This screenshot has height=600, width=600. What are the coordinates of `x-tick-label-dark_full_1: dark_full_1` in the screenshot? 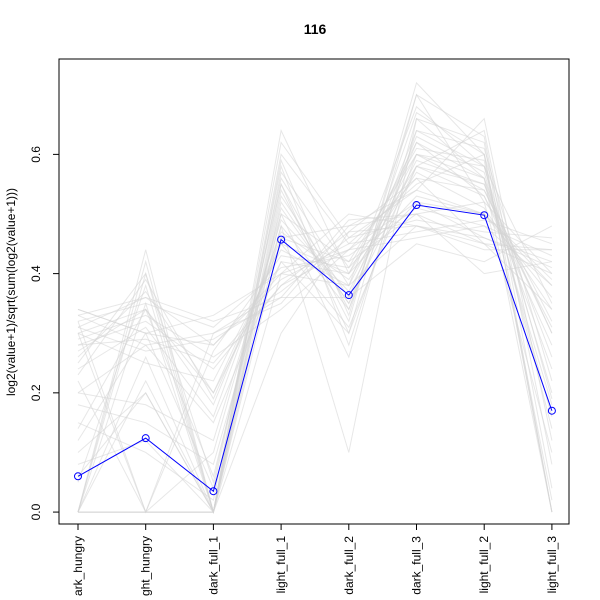 It's located at (213, 565).